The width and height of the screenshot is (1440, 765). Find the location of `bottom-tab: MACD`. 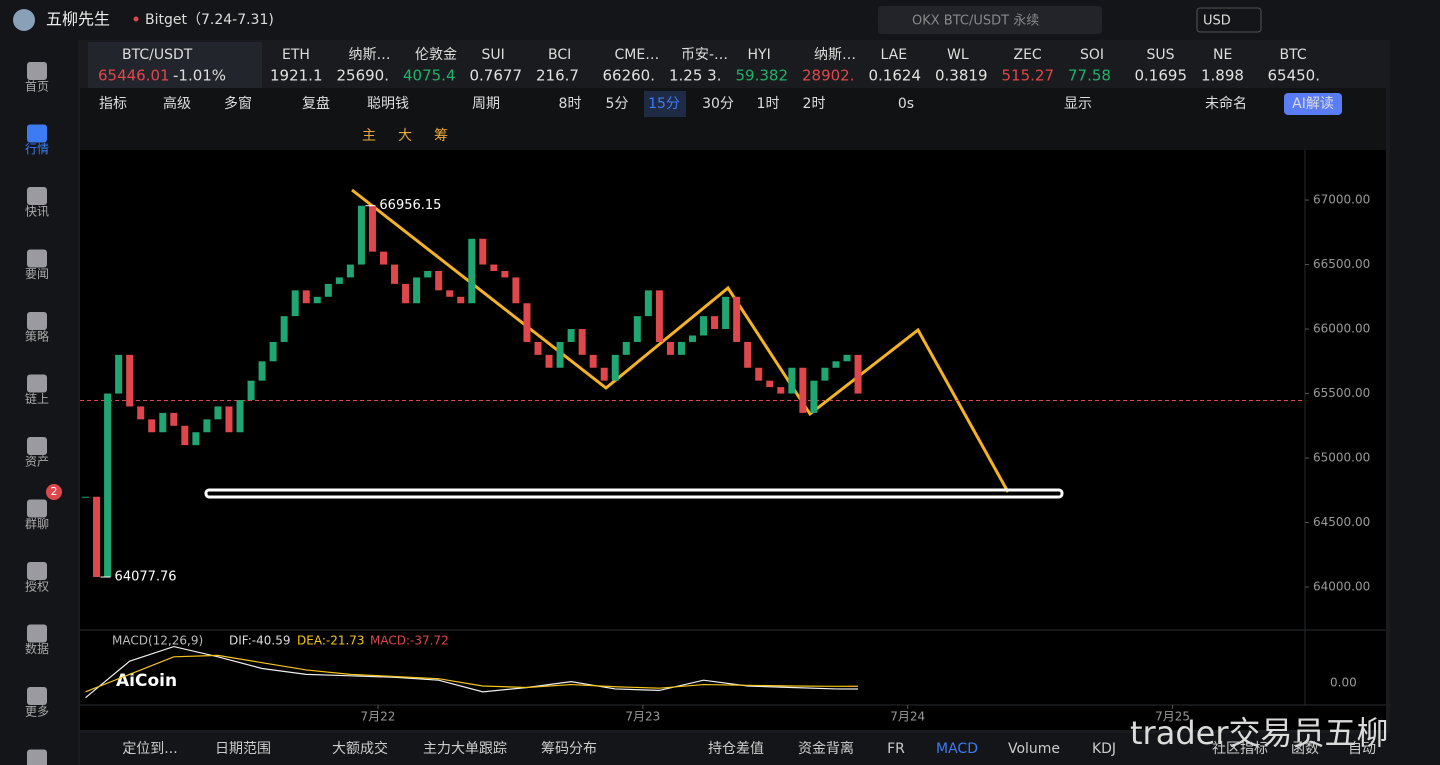

bottom-tab: MACD is located at coordinates (957, 749).